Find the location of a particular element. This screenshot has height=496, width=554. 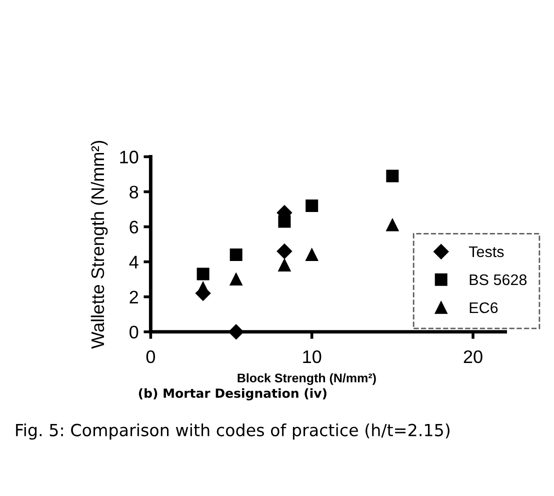

legend-label: Tests is located at coordinates (486, 252).